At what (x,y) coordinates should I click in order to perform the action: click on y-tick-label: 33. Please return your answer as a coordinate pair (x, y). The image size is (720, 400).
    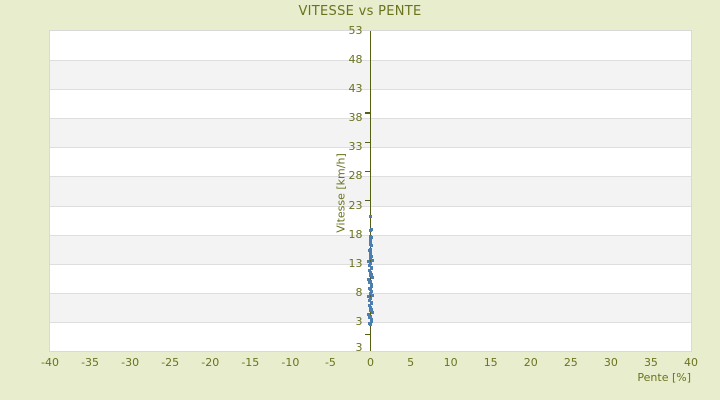
    Looking at the image, I should click on (355, 147).